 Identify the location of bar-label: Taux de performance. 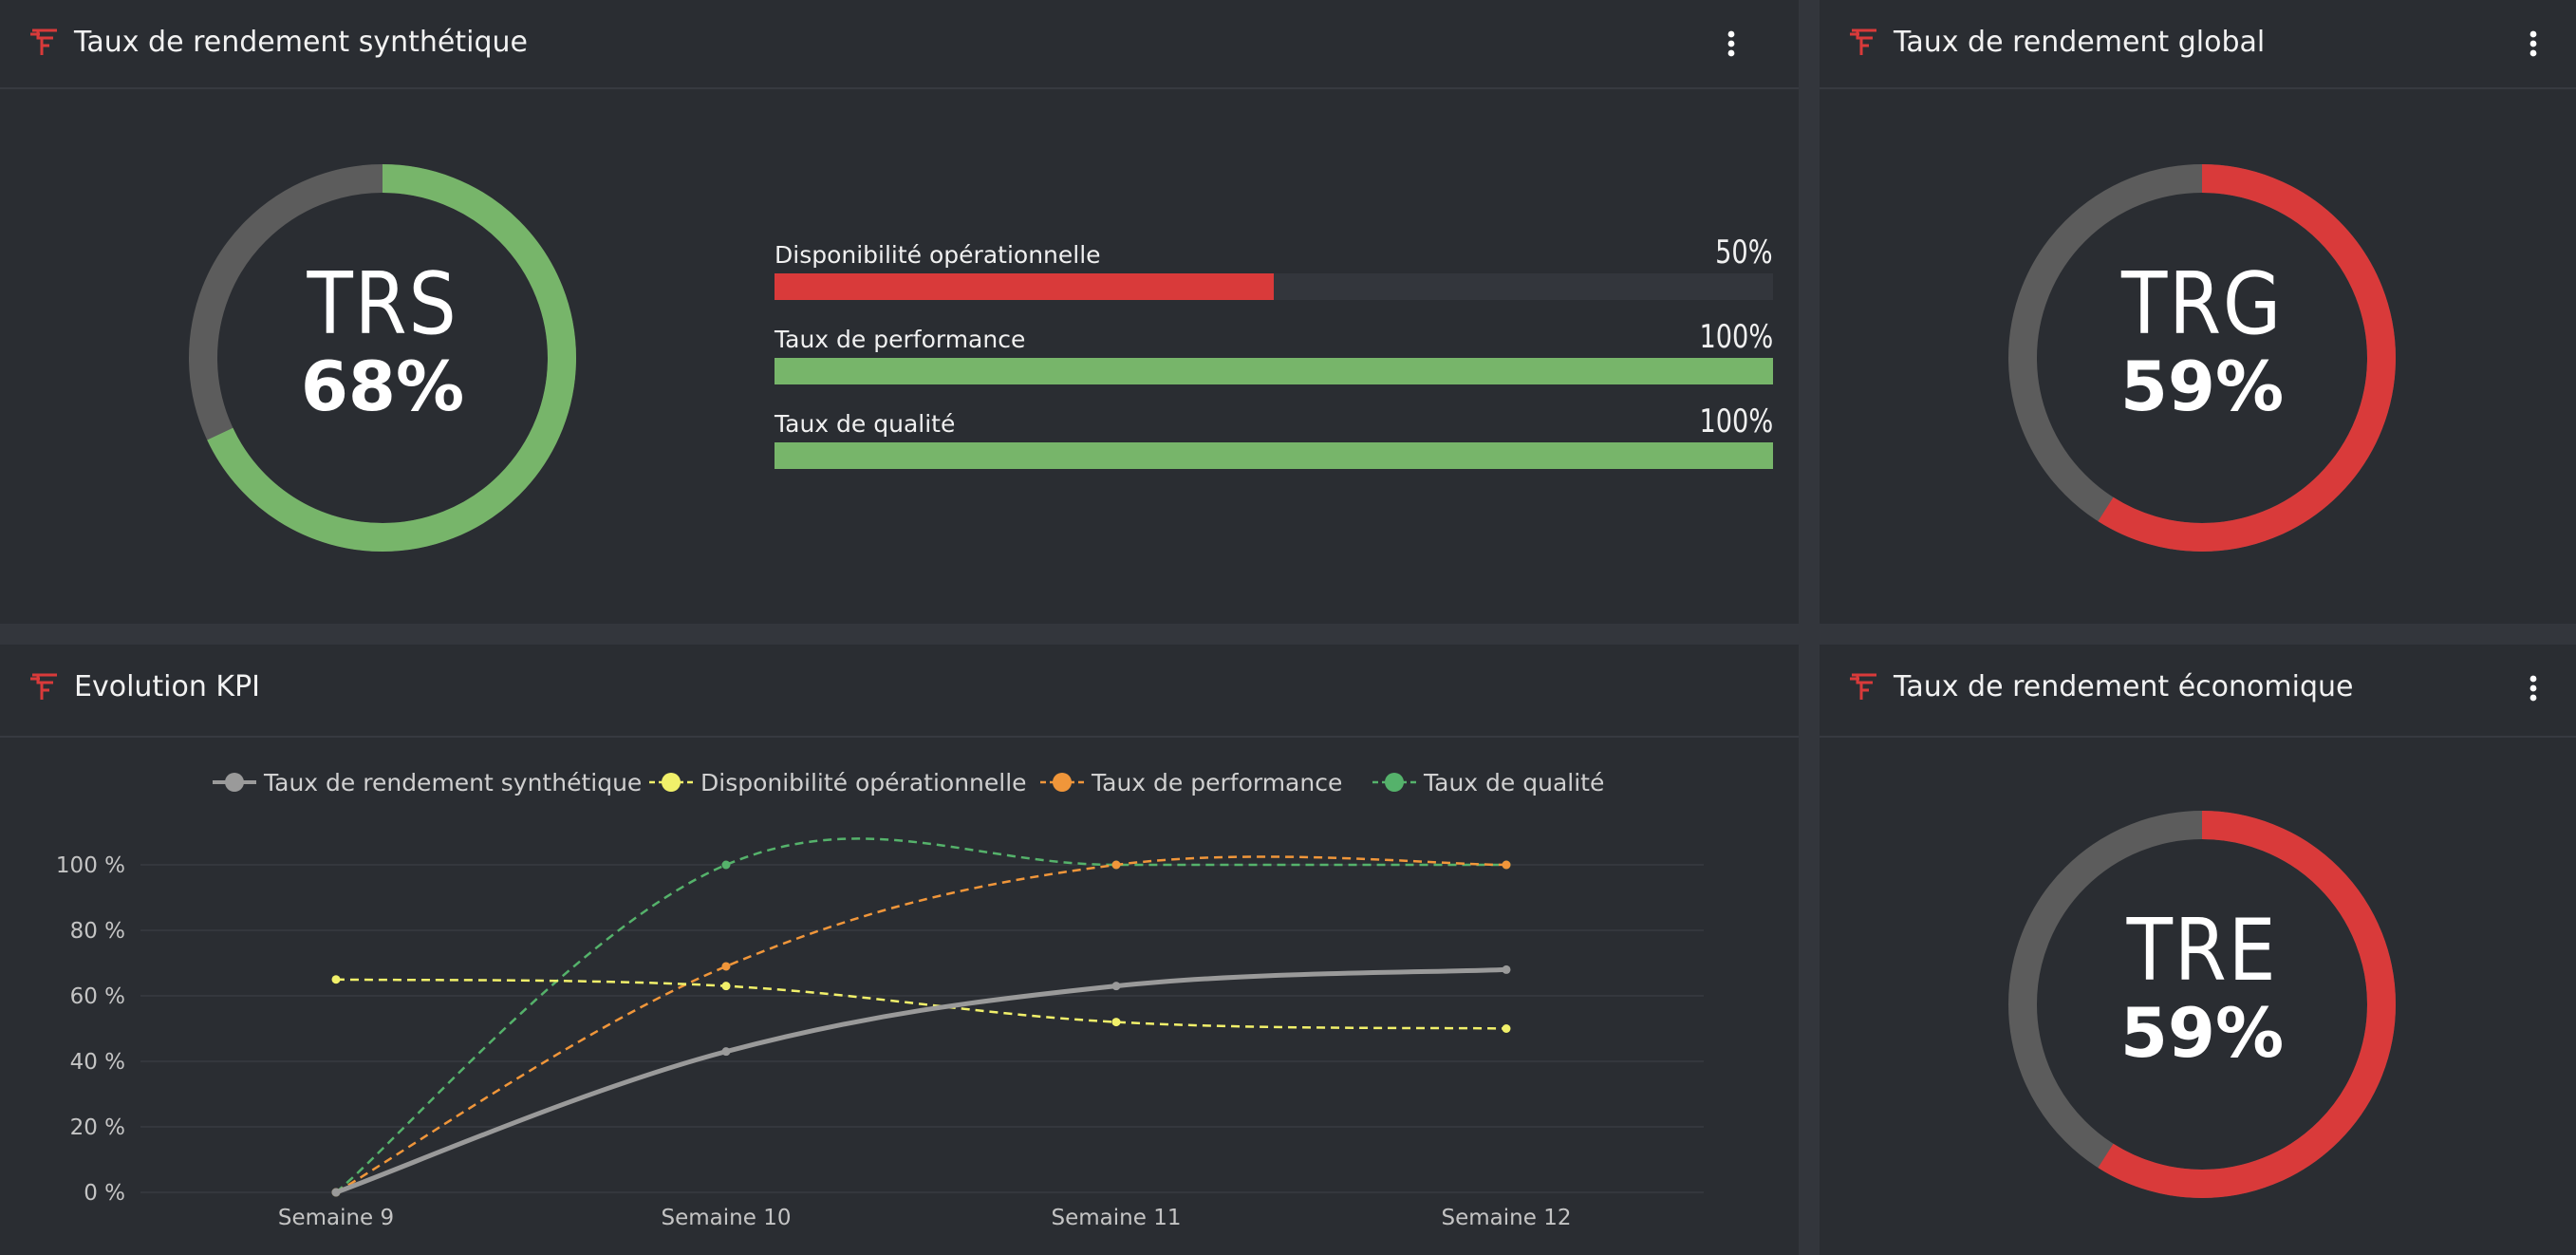
(900, 339).